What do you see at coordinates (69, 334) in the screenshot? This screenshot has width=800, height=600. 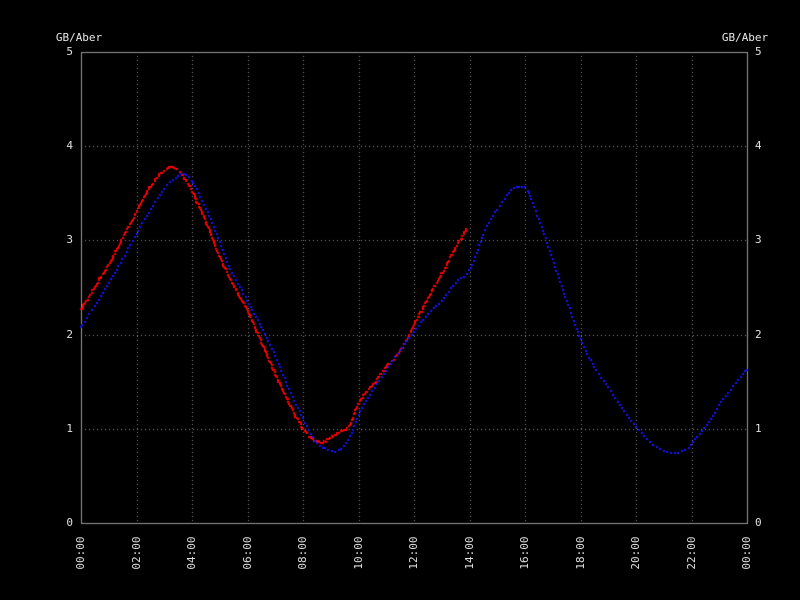 I see `y-tick-label-left: 2` at bounding box center [69, 334].